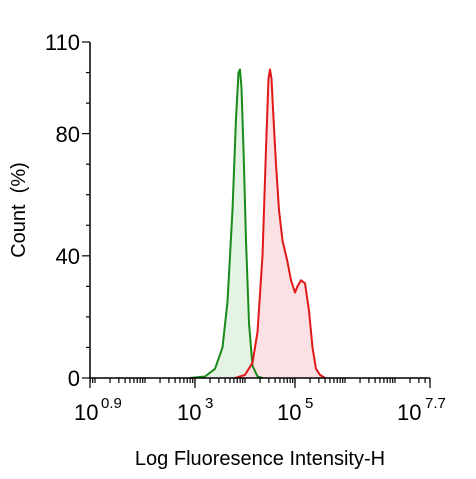 The height and width of the screenshot is (479, 476). What do you see at coordinates (68, 256) in the screenshot?
I see `y-tick-label-40: 40` at bounding box center [68, 256].